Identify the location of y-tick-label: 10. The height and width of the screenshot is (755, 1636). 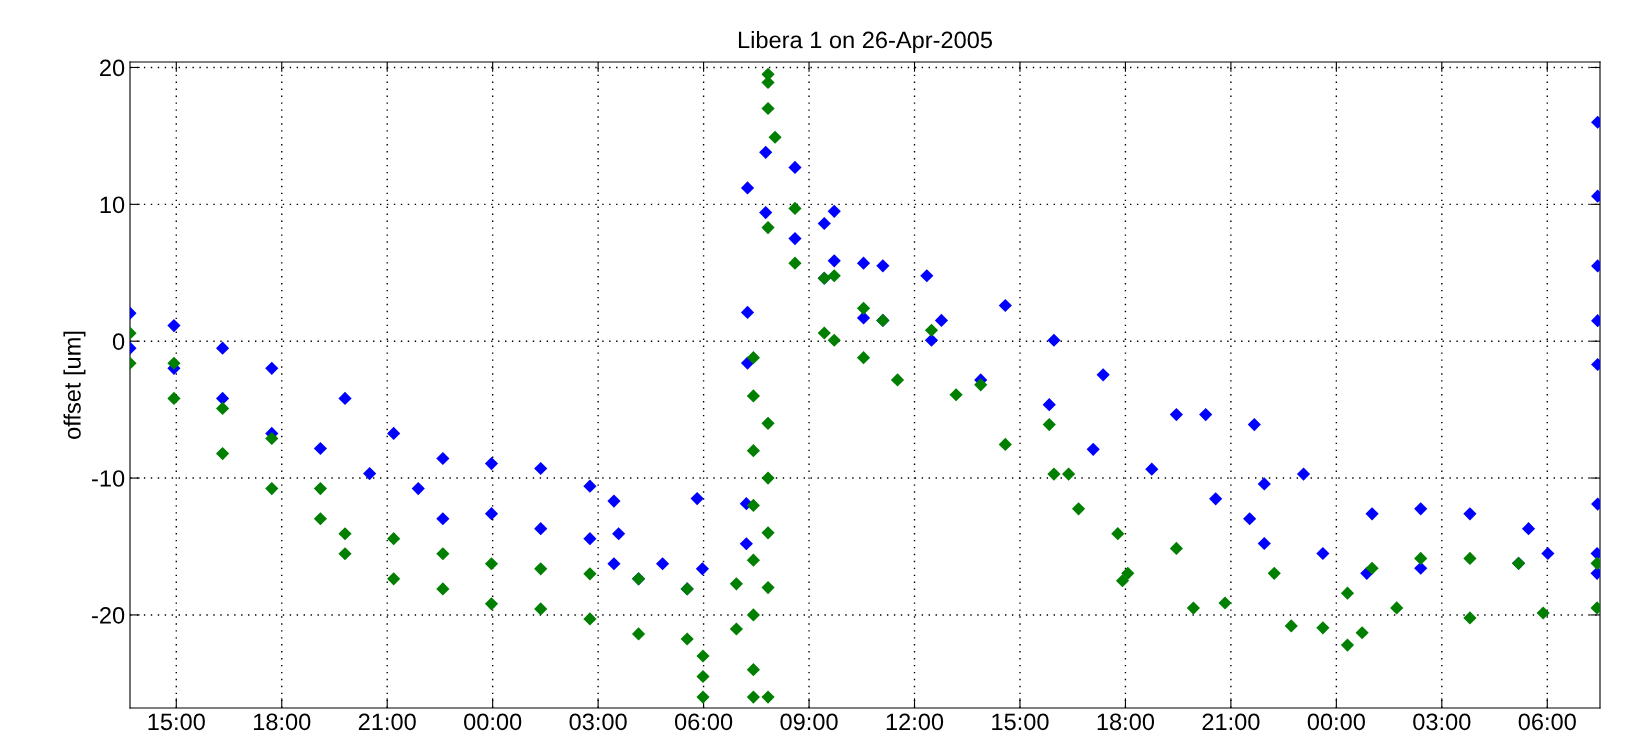
(112, 205).